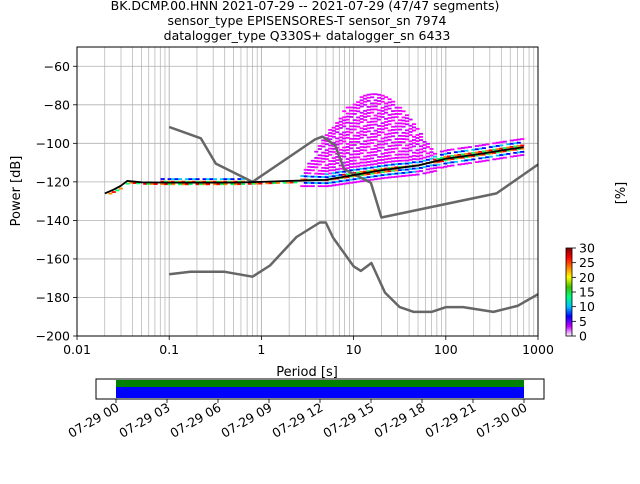 This screenshot has height=484, width=640. I want to click on colorbar-tick-label: 0, so click(583, 336).